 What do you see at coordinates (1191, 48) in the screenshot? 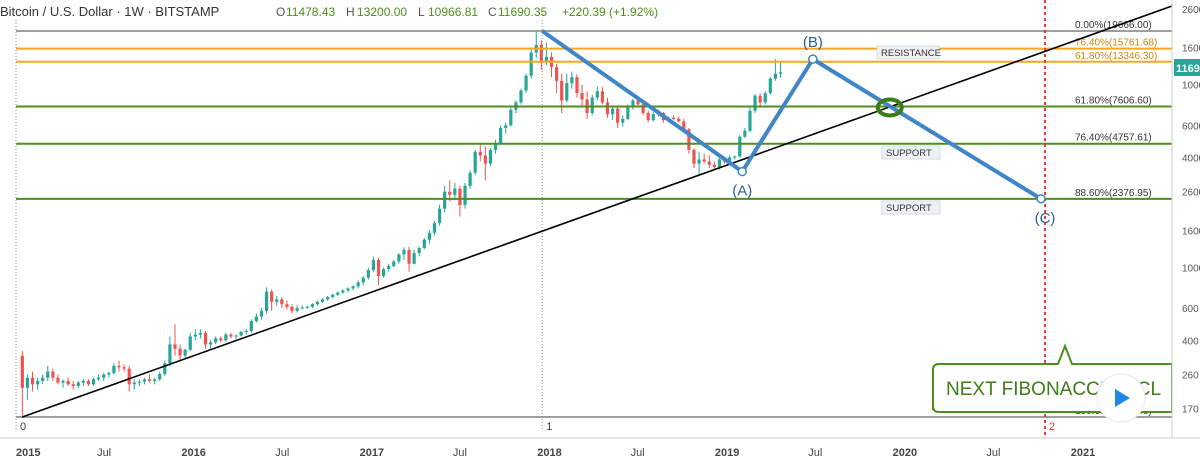
I see `price-tick-label: 16000` at bounding box center [1191, 48].